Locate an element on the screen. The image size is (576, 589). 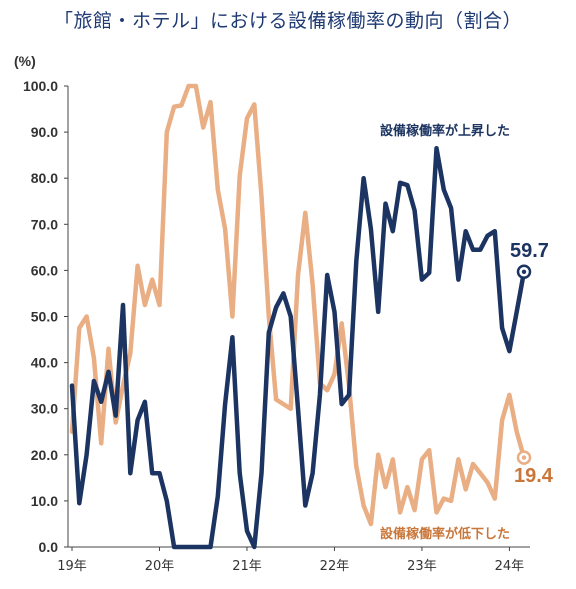
y-tick-label: 0.0 is located at coordinates (49, 547).